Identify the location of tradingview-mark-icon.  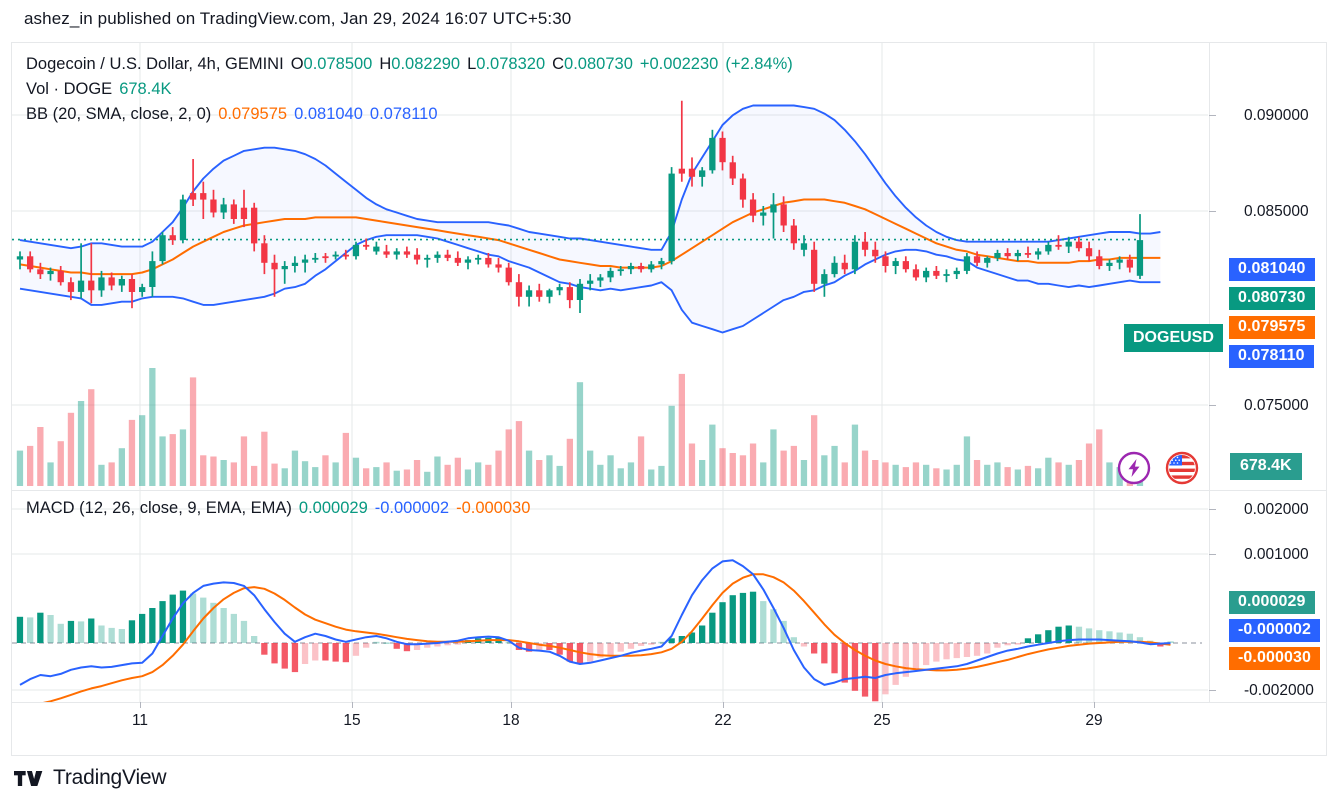
(28, 778).